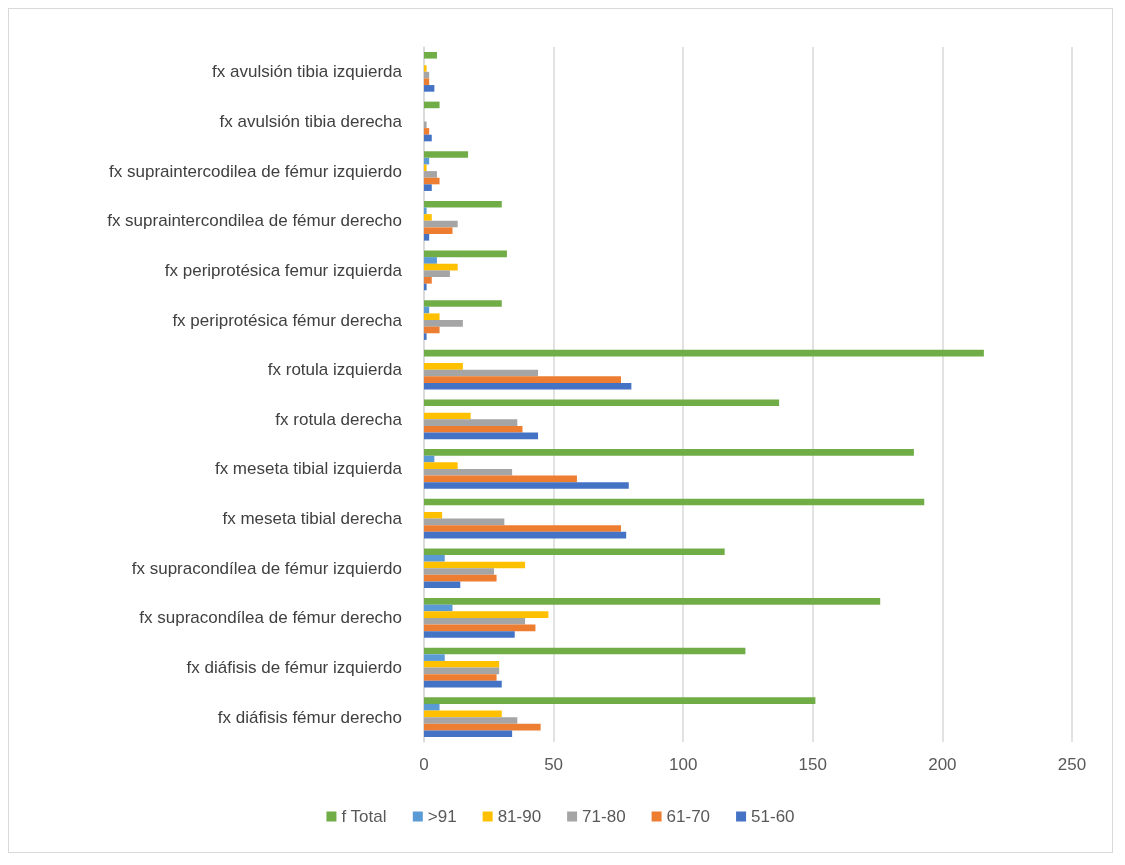  What do you see at coordinates (683, 764) in the screenshot?
I see `x-tick-label: 100` at bounding box center [683, 764].